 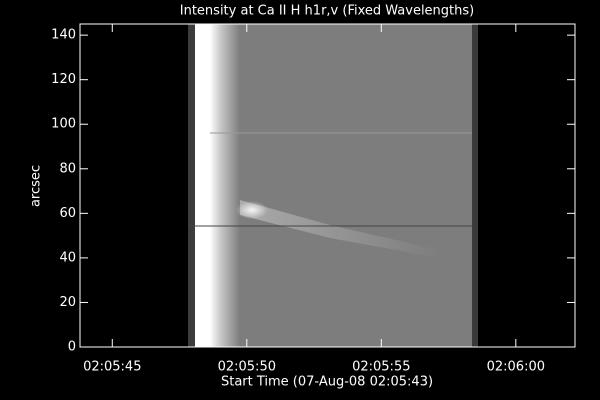 What do you see at coordinates (67, 168) in the screenshot?
I see `y-tick-label: 80` at bounding box center [67, 168].